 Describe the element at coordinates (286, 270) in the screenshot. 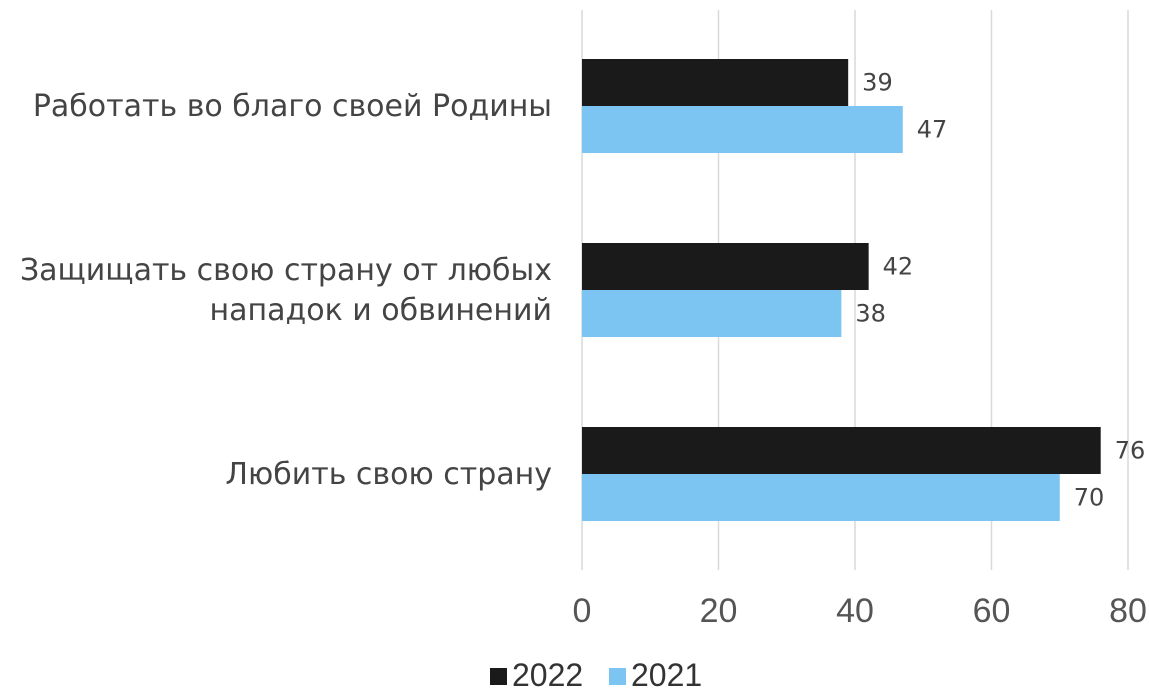

I see `category-label: Защищать свою страну от любых` at that location.